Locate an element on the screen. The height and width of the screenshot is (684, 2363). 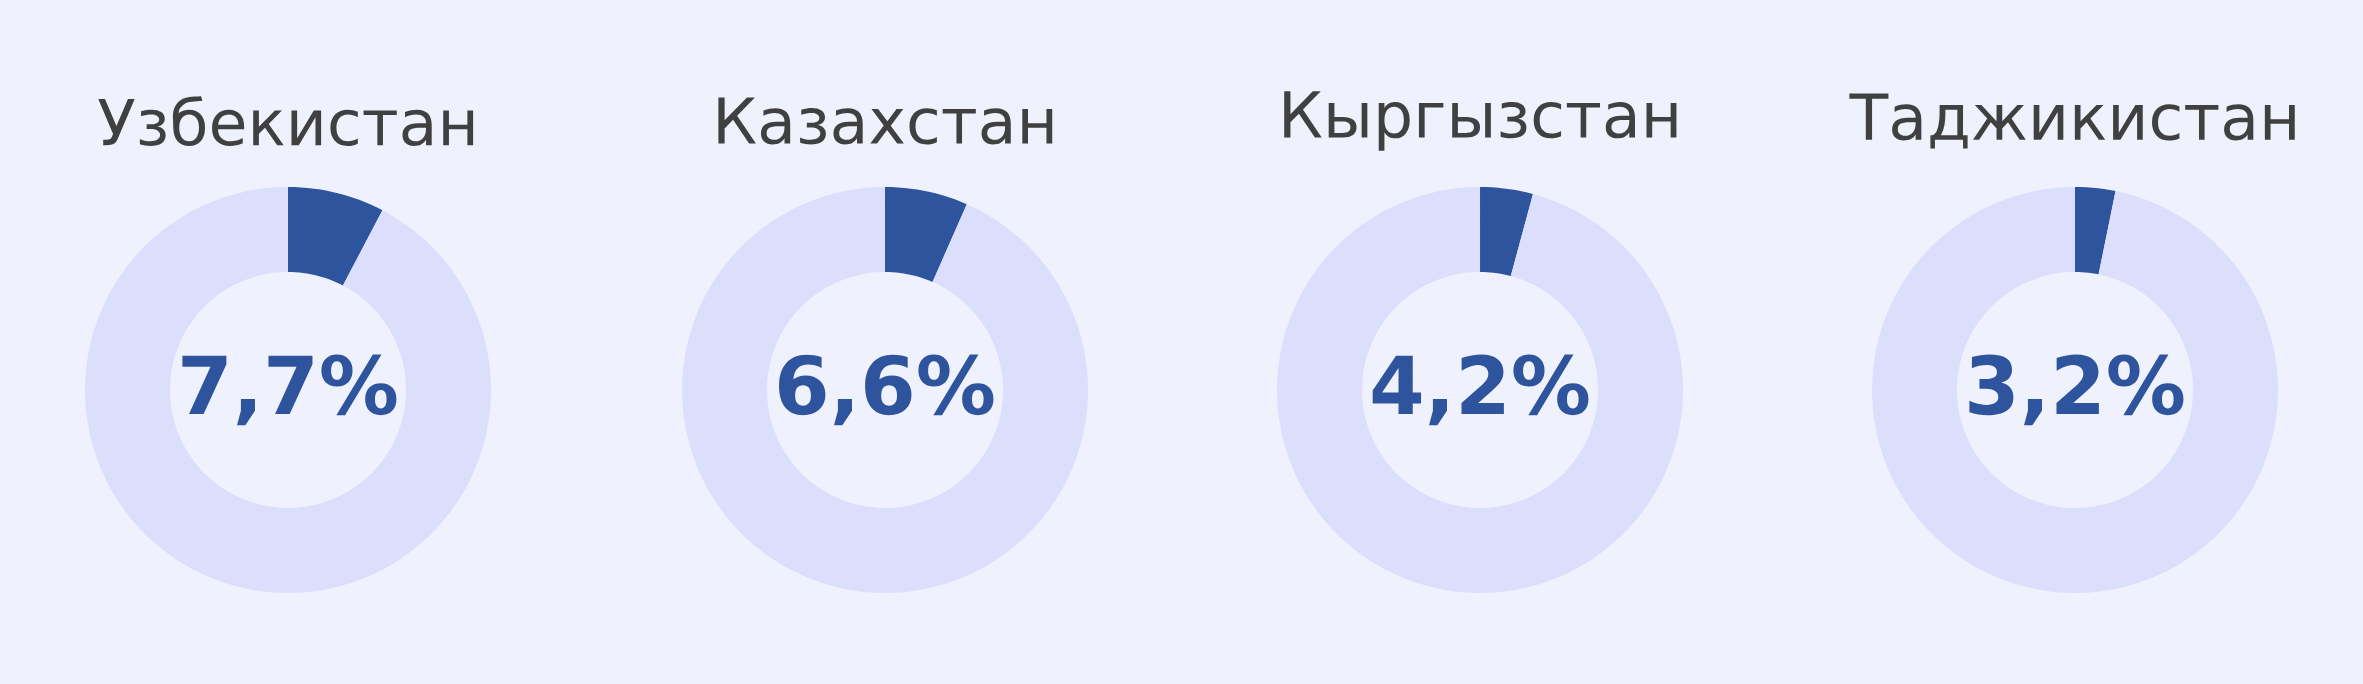
text: 3,2% is located at coordinates (2076, 390).